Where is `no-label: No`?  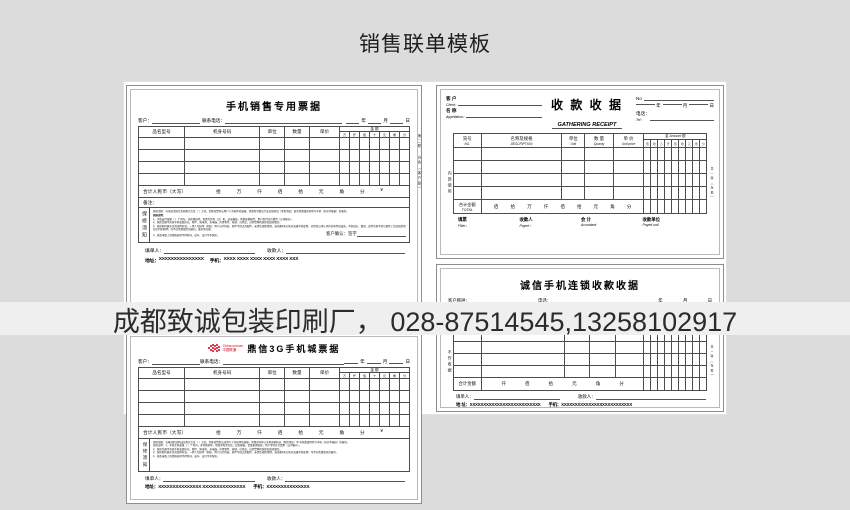
no-label: No is located at coordinates (639, 98).